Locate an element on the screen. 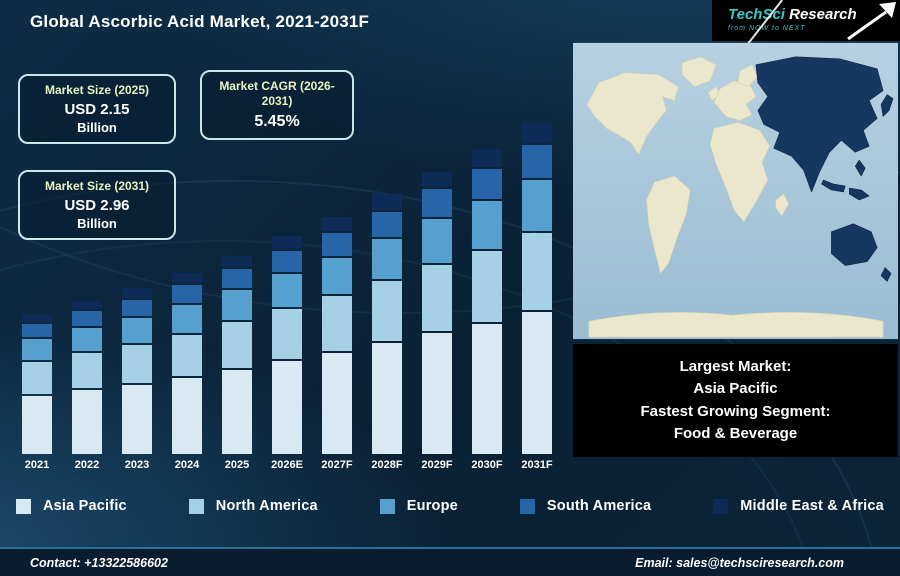 The height and width of the screenshot is (576, 900). card-value: USD 2.15 is located at coordinates (97, 109).